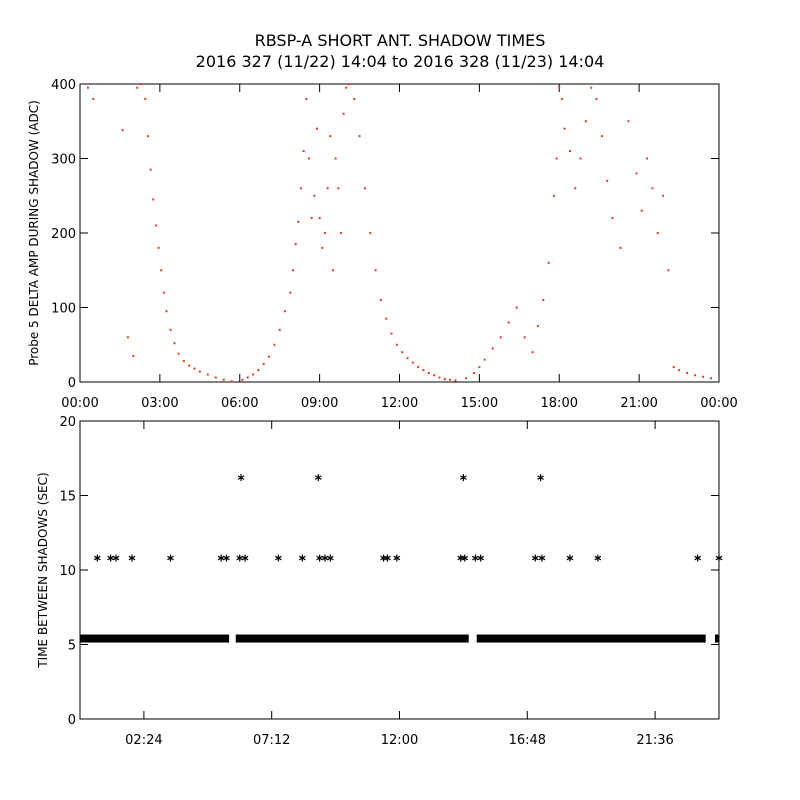 This screenshot has width=800, height=800. What do you see at coordinates (271, 740) in the screenshot?
I see `x-tick-label: 07:12` at bounding box center [271, 740].